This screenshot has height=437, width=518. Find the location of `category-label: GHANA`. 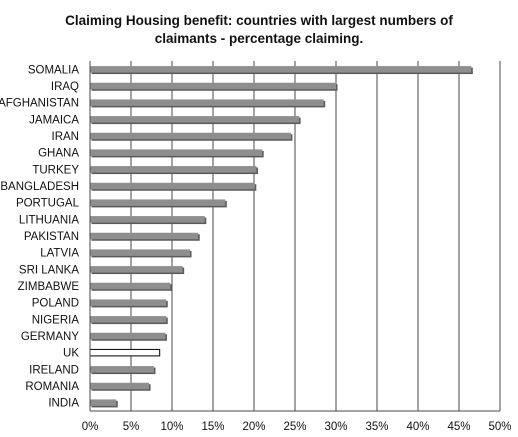

category-label: GHANA is located at coordinates (58, 154).